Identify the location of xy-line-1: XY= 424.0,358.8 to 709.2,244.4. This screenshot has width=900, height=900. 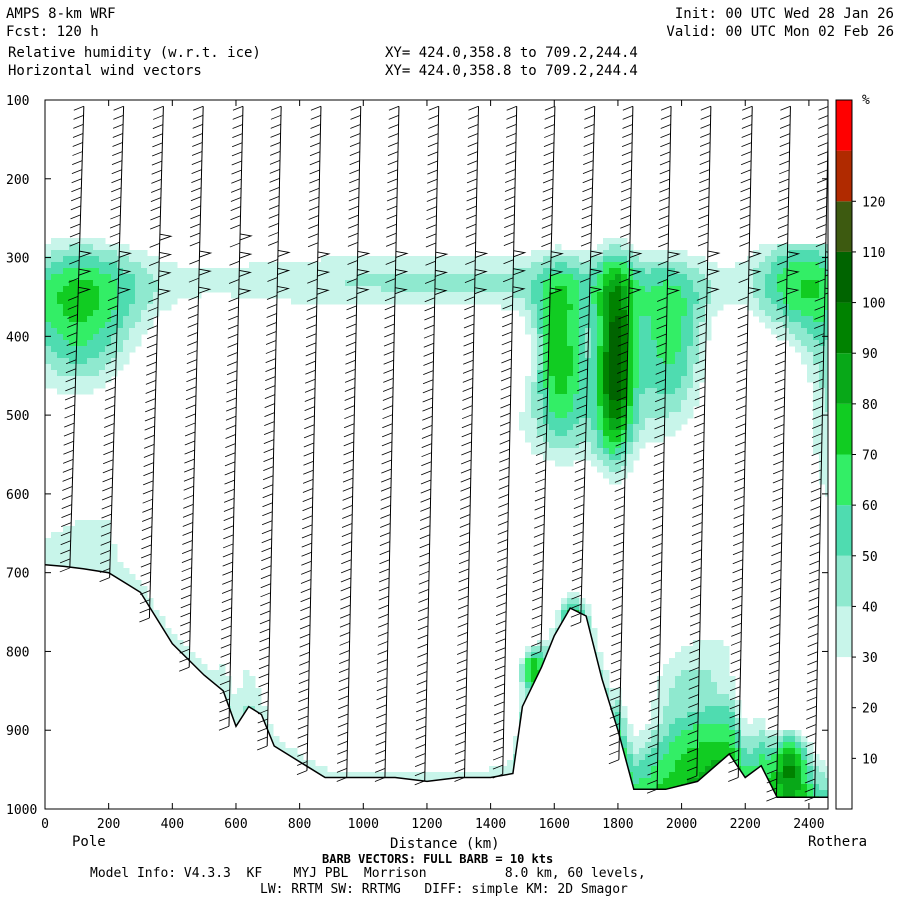
(511, 53).